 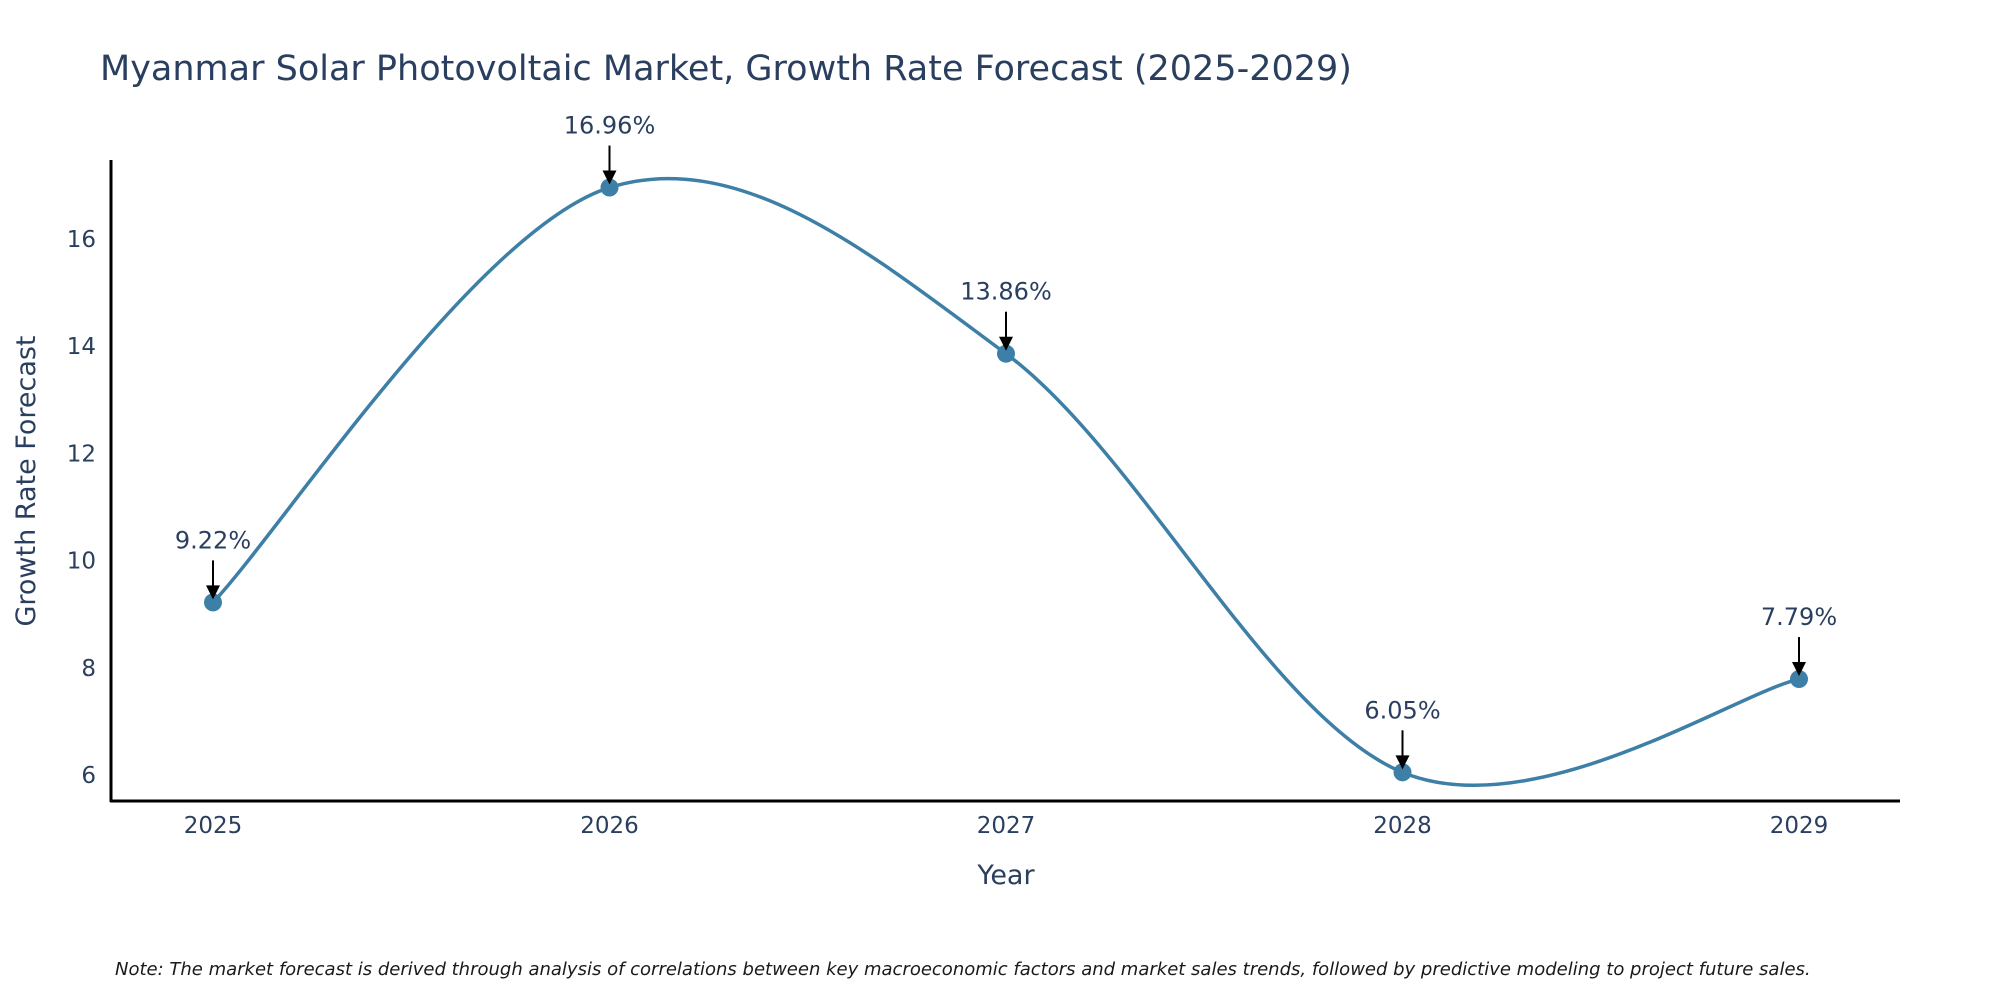 I want to click on data-label: 13.86%, so click(x=1006, y=292).